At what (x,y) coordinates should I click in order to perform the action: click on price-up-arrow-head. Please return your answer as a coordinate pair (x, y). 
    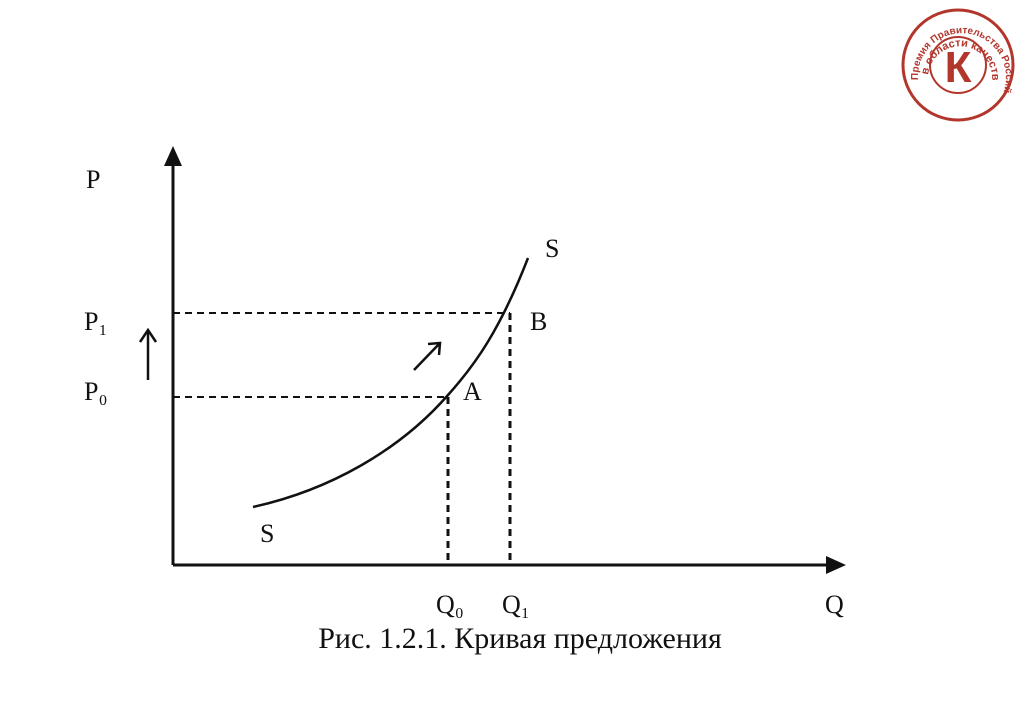
    Looking at the image, I should click on (148, 335).